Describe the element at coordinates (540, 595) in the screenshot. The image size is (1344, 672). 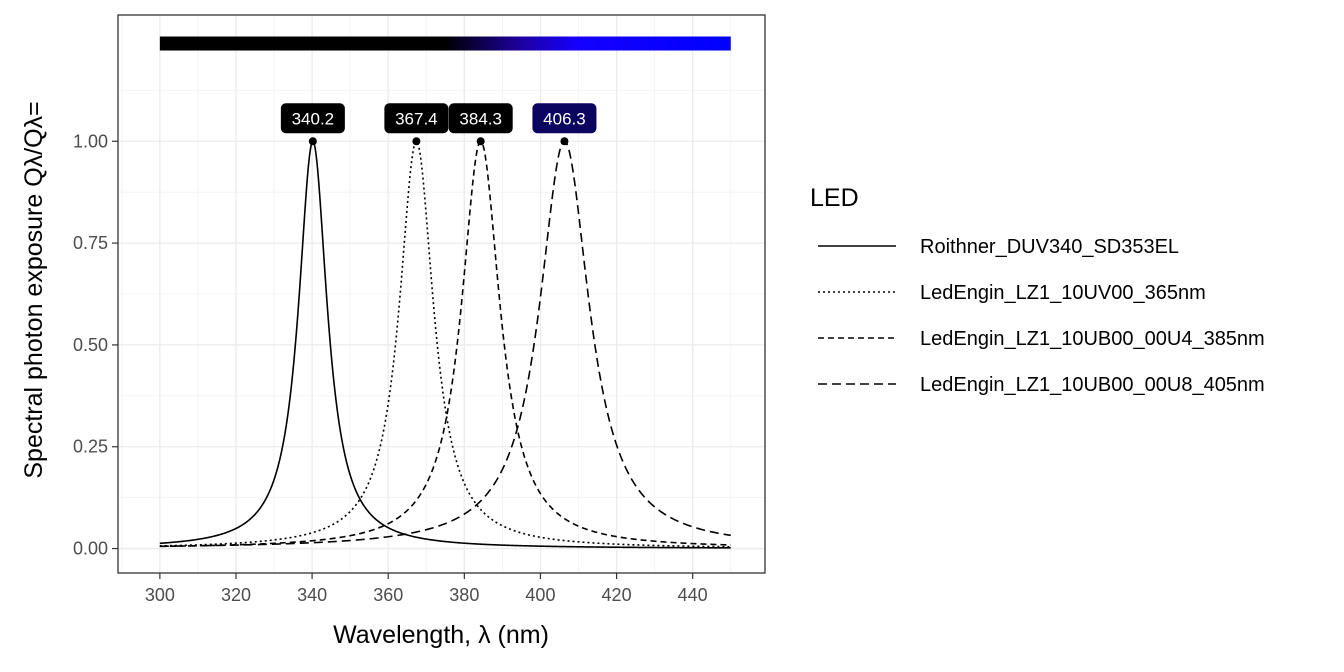
I see `x-tick-label: 400` at that location.